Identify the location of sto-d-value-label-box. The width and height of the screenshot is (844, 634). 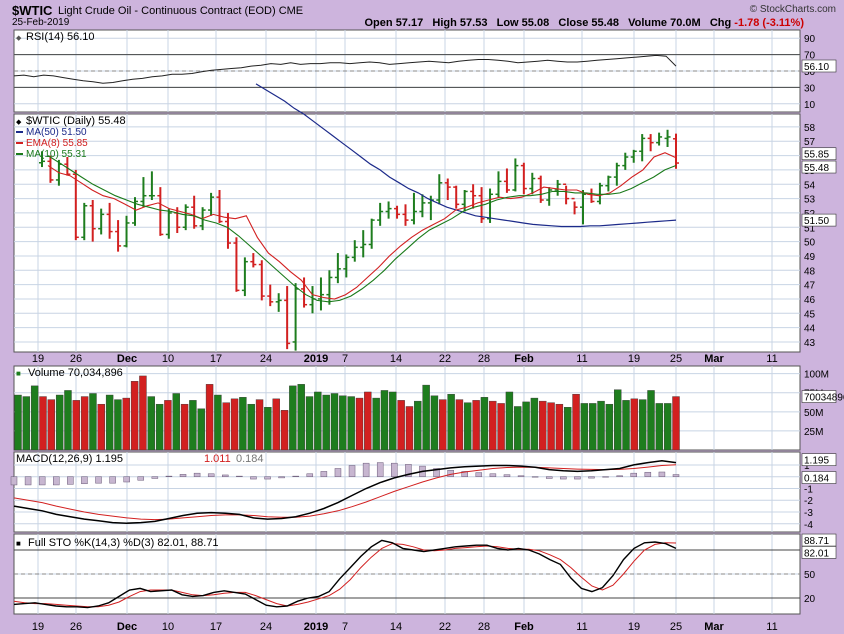
(819, 540).